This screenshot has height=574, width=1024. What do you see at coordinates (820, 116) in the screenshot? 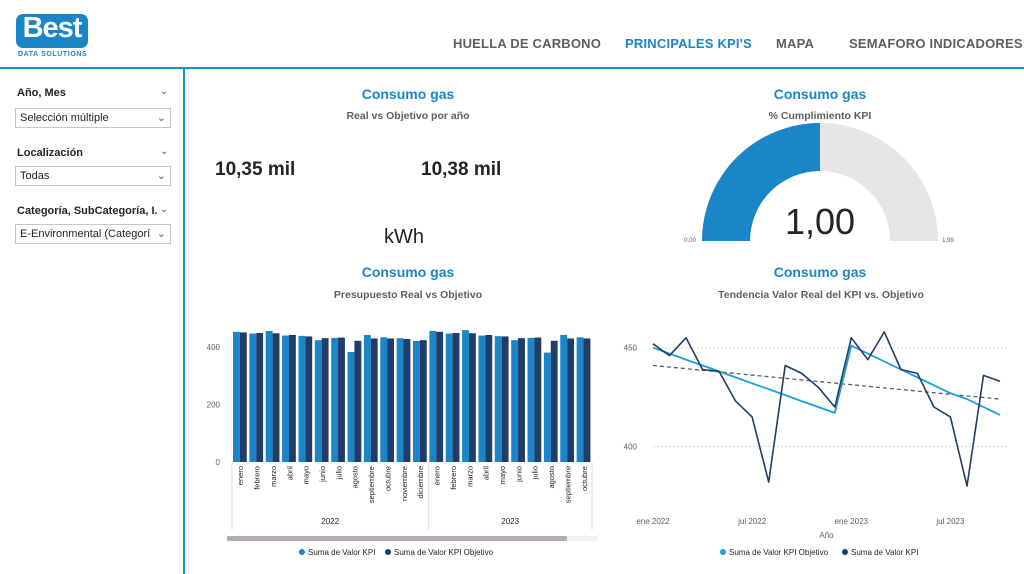
I see `gauge-subtitle: % Cumplimiento KPI` at bounding box center [820, 116].